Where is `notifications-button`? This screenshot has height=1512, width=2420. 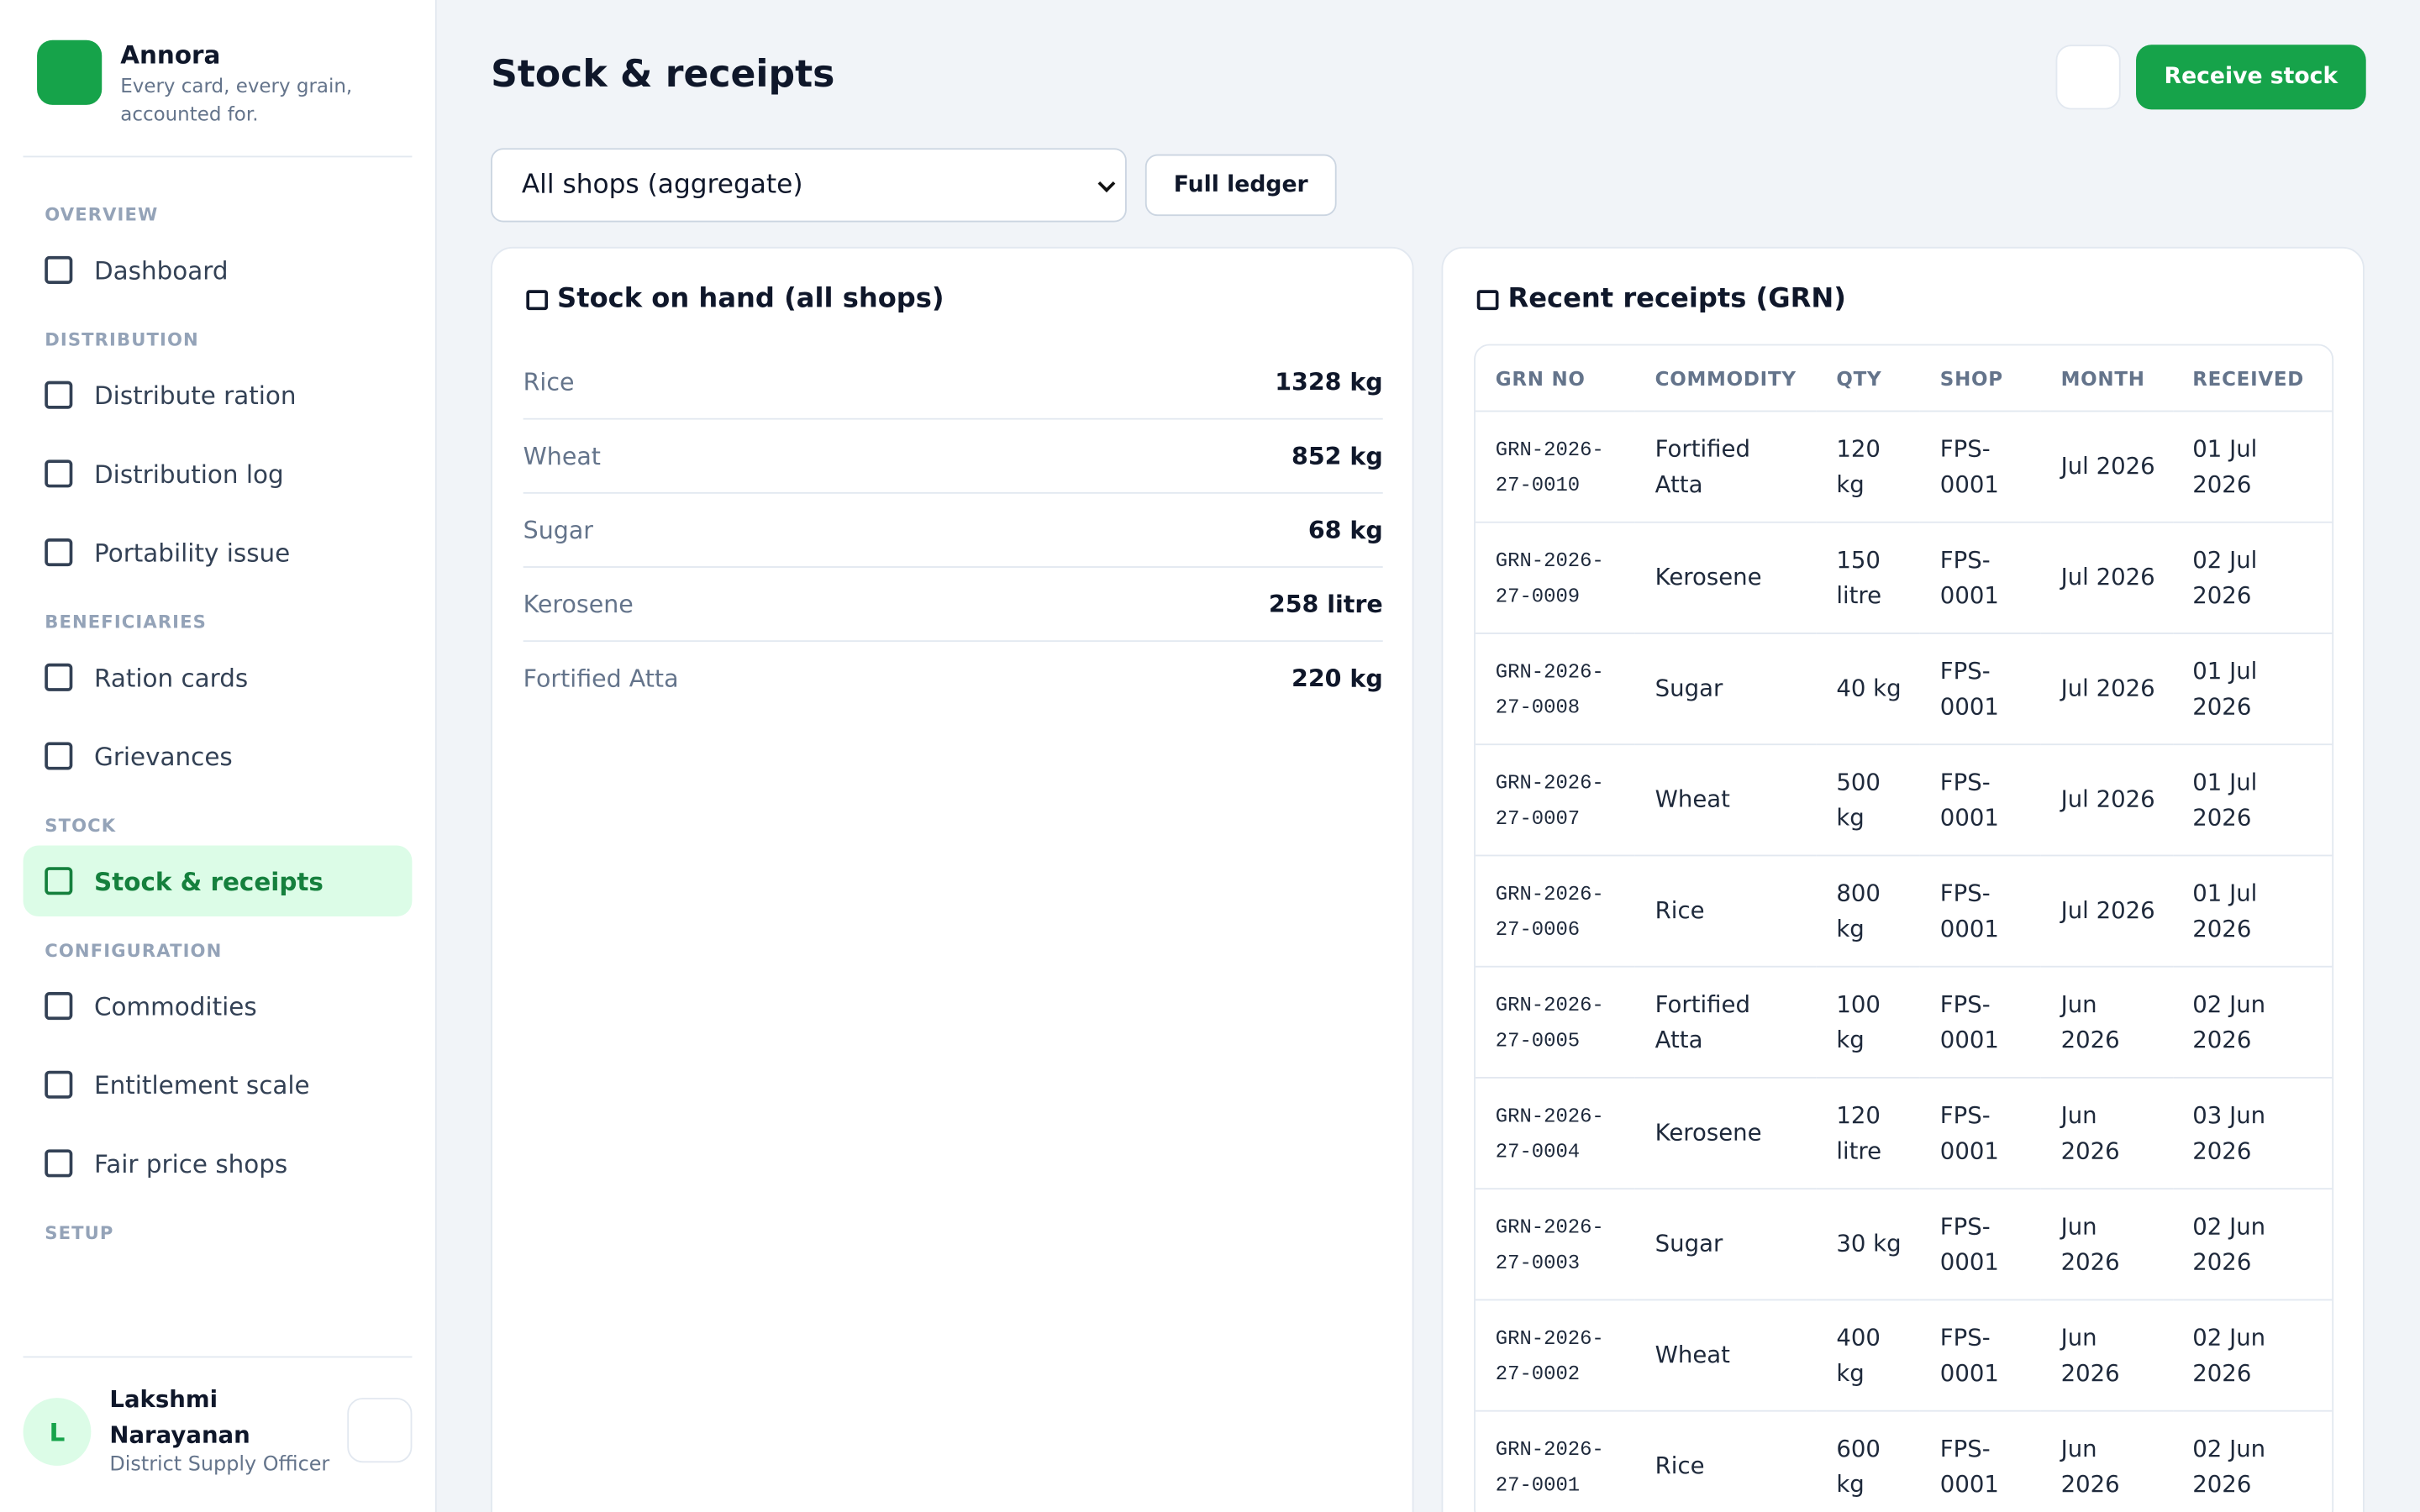 notifications-button is located at coordinates (2088, 77).